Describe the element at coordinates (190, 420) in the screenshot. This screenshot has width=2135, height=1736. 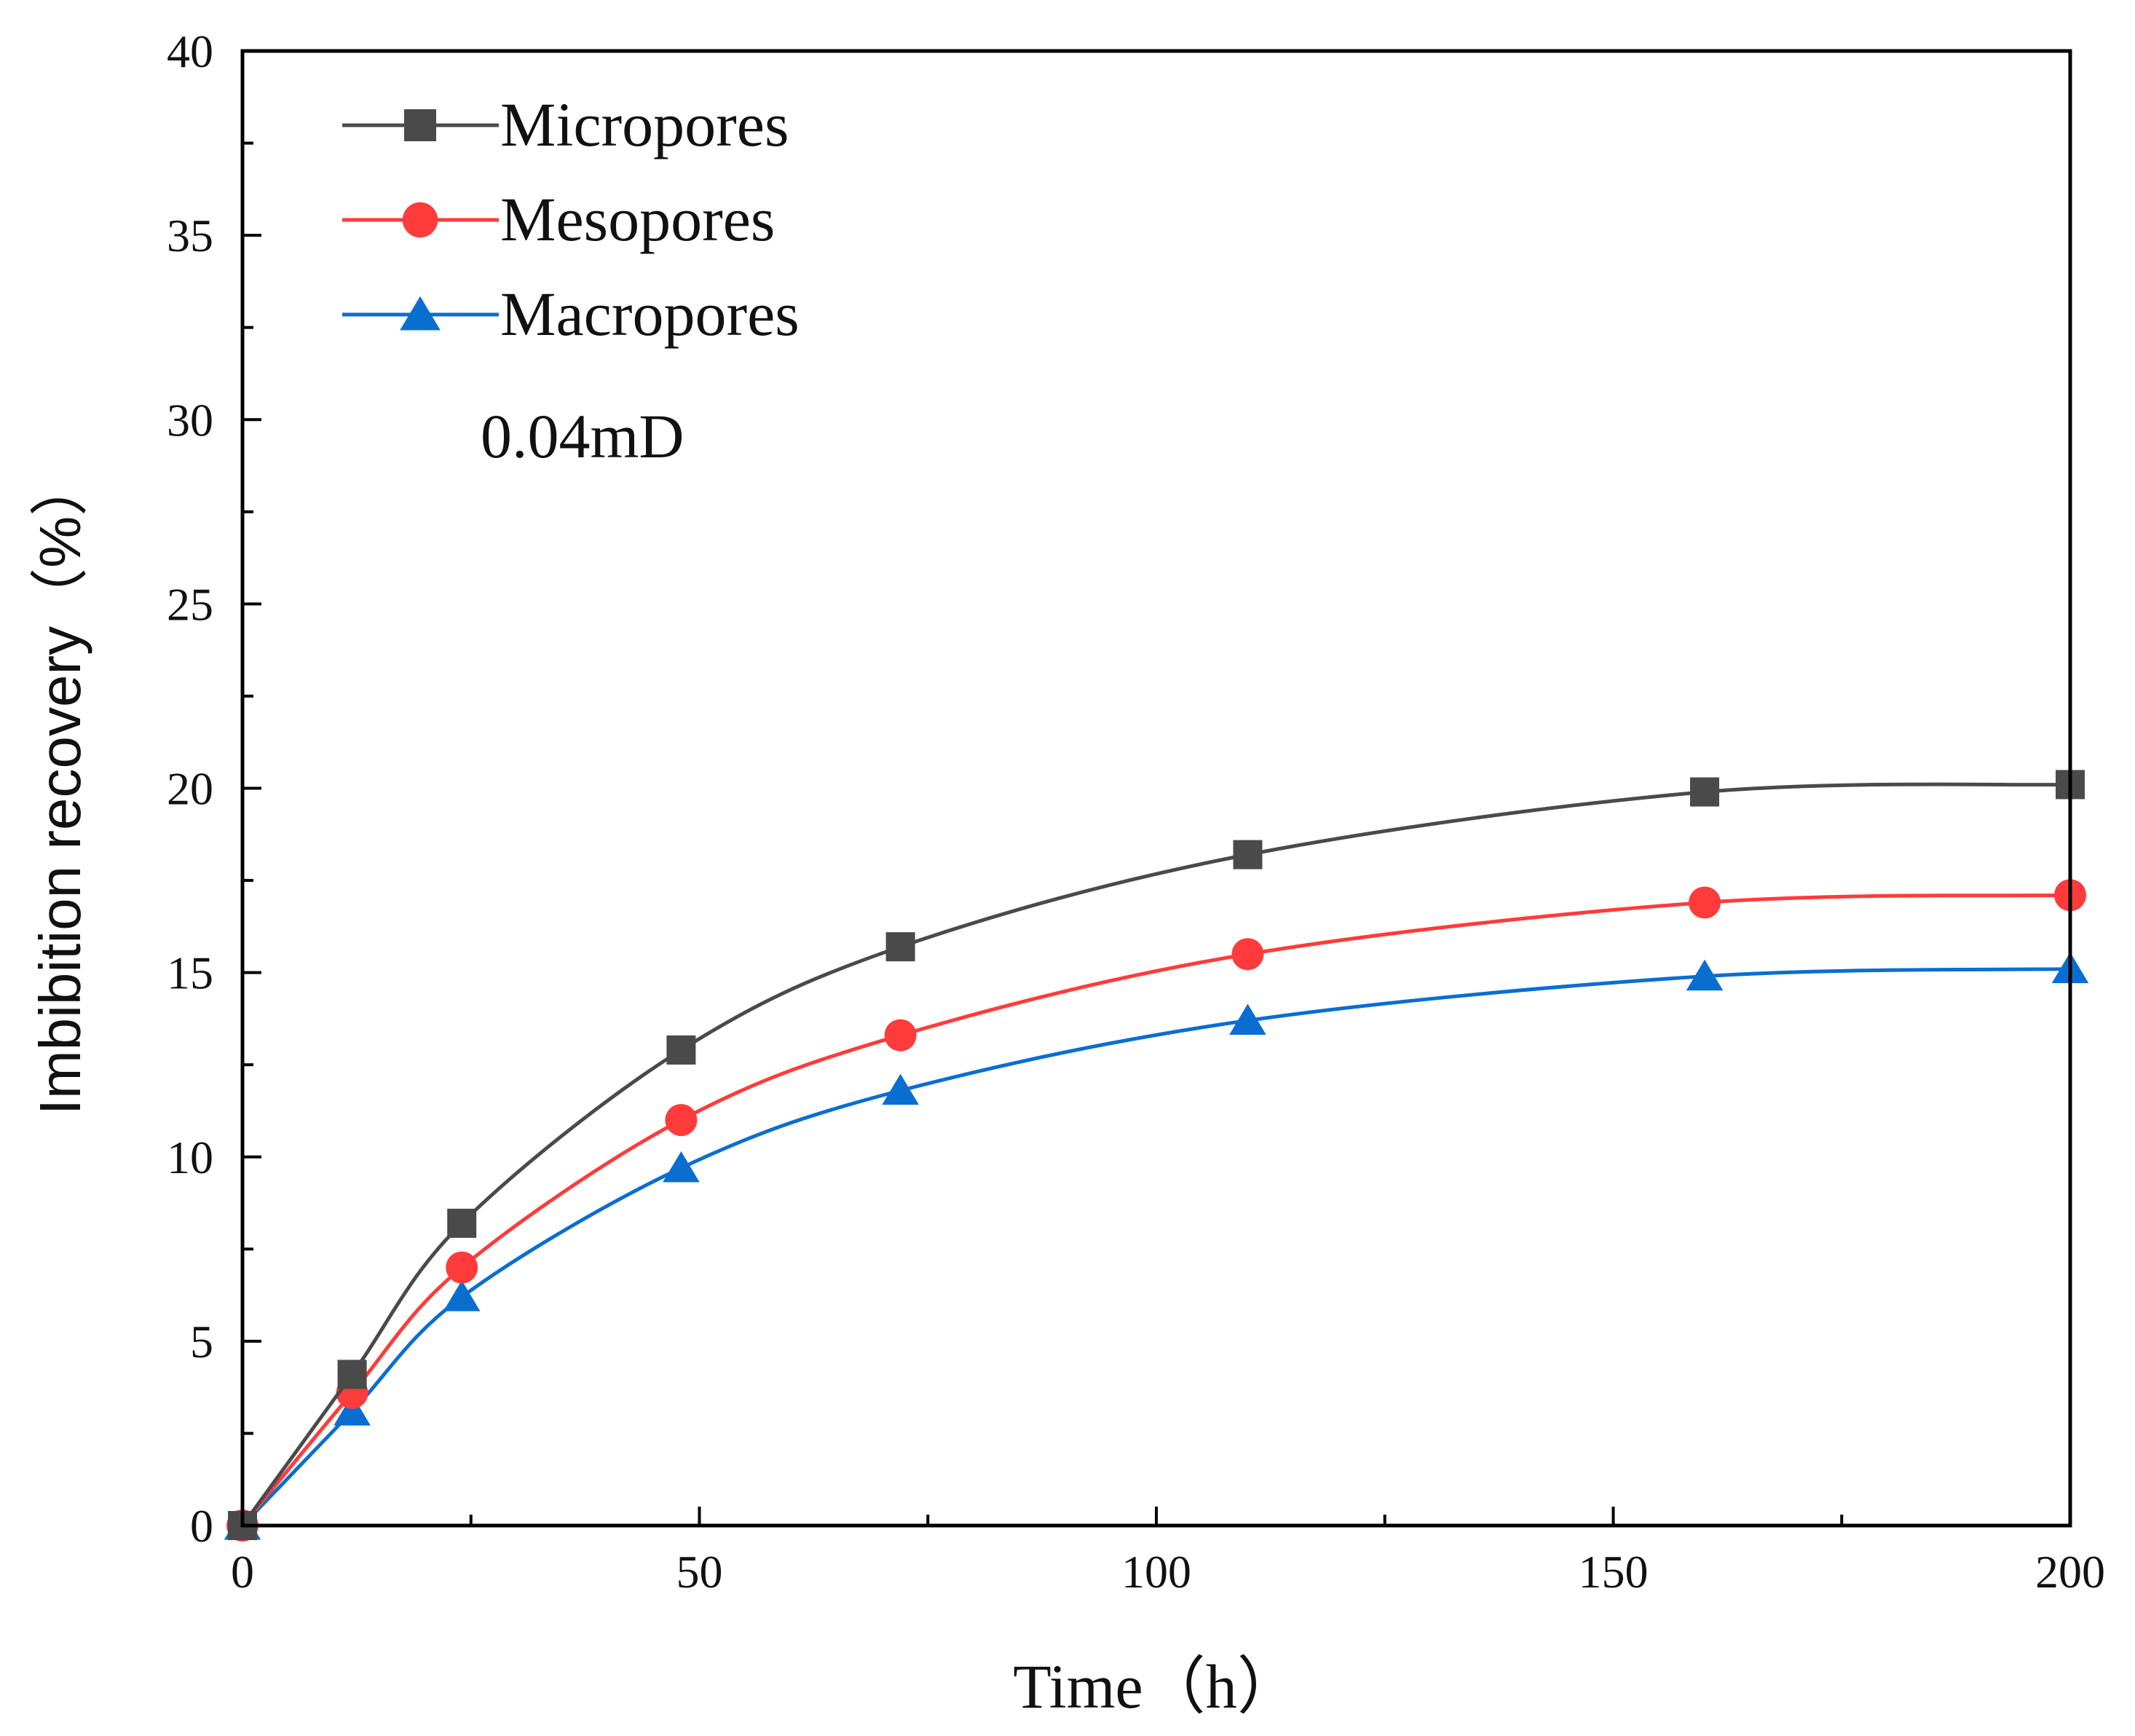
I see `y-tick-label: 30` at that location.